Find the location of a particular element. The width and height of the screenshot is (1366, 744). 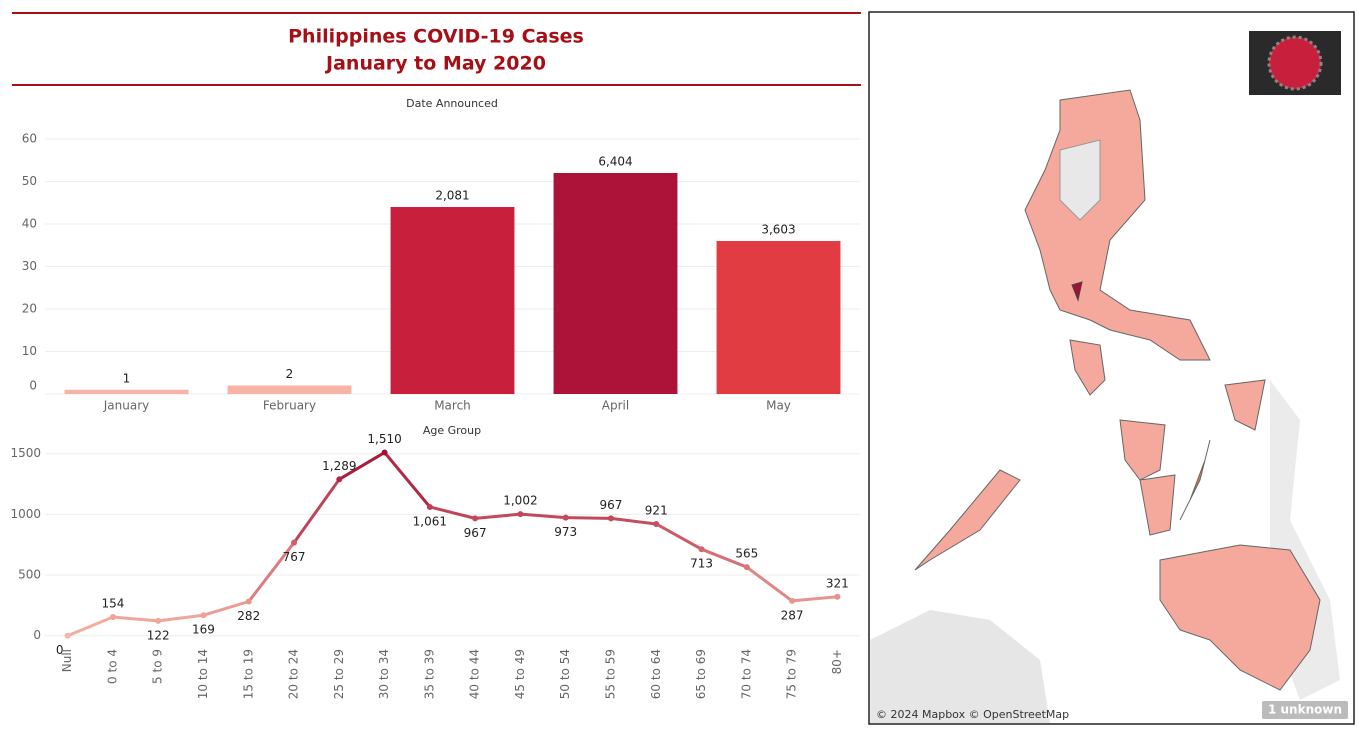

y-tick-label: 1000 is located at coordinates (25, 514).